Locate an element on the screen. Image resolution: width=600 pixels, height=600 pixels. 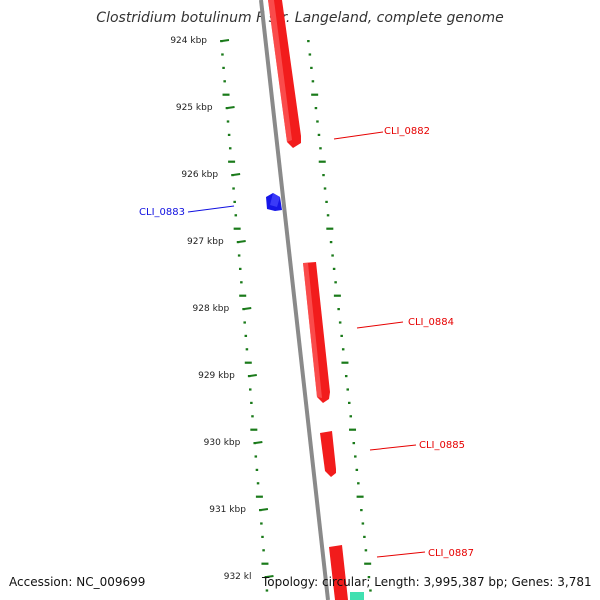
gene-label-cli-0884: CLI_0884 is located at coordinates (431, 322).